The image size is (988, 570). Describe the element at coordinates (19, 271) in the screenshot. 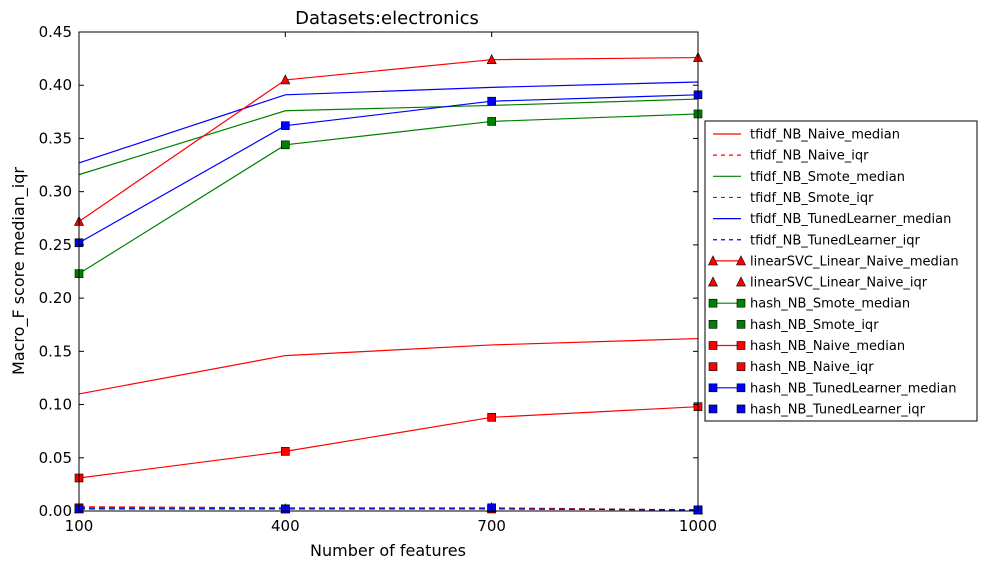

I see `y-axis-title: Macro_F score median_iqr` at that location.